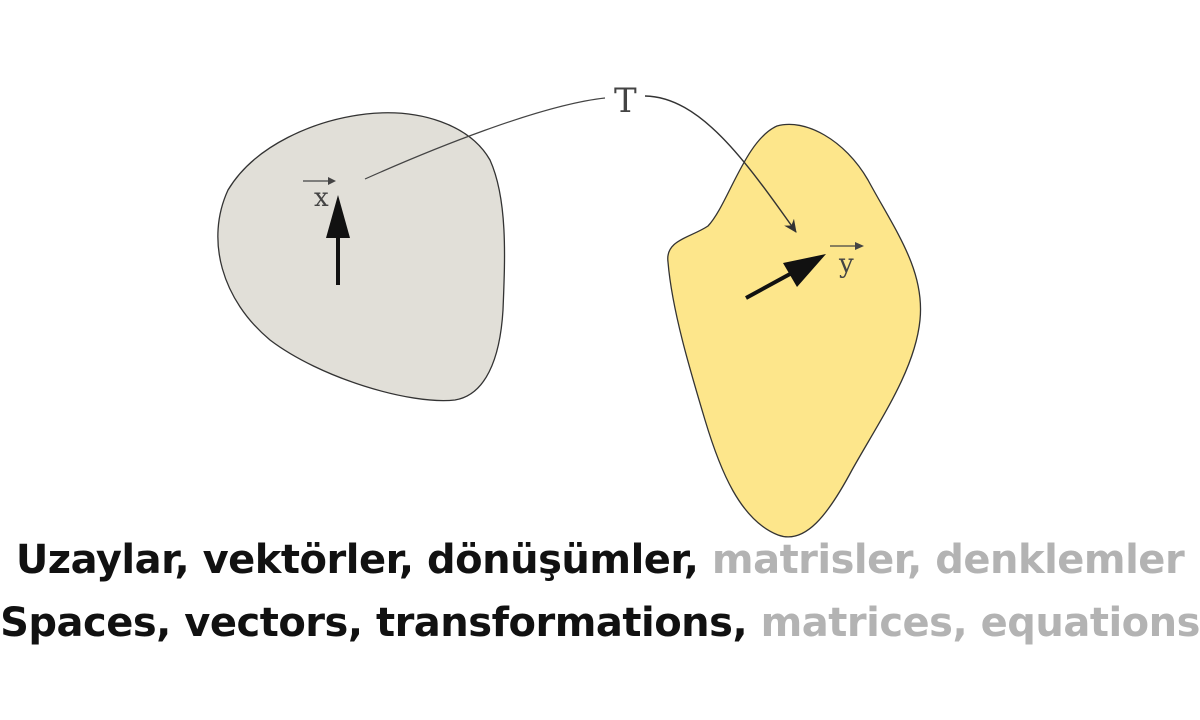  What do you see at coordinates (948, 560) in the screenshot?
I see `caption-turkish-light: matrisler, denklemler` at bounding box center [948, 560].